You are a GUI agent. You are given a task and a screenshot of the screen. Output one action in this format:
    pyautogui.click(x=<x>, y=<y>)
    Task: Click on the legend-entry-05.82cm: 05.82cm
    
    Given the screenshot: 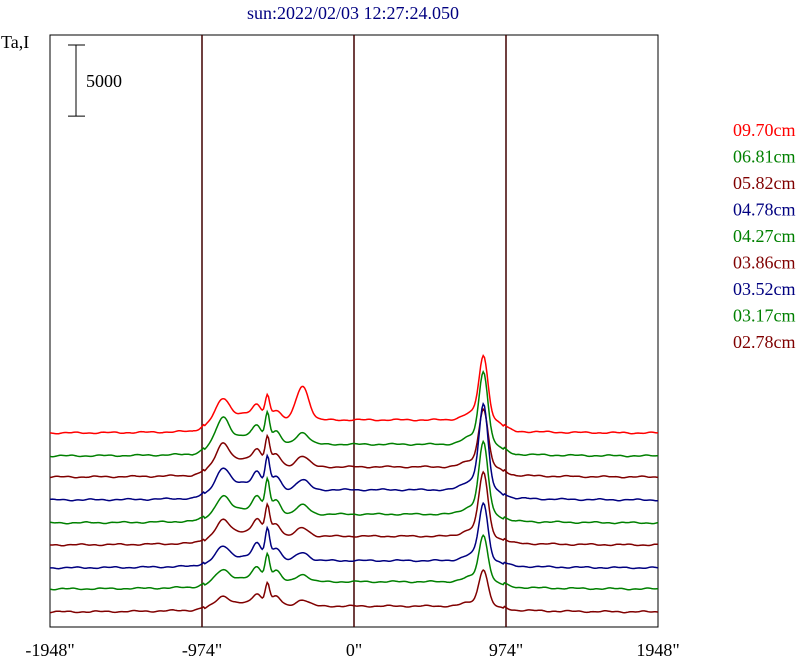 What is the action you would take?
    pyautogui.click(x=764, y=183)
    